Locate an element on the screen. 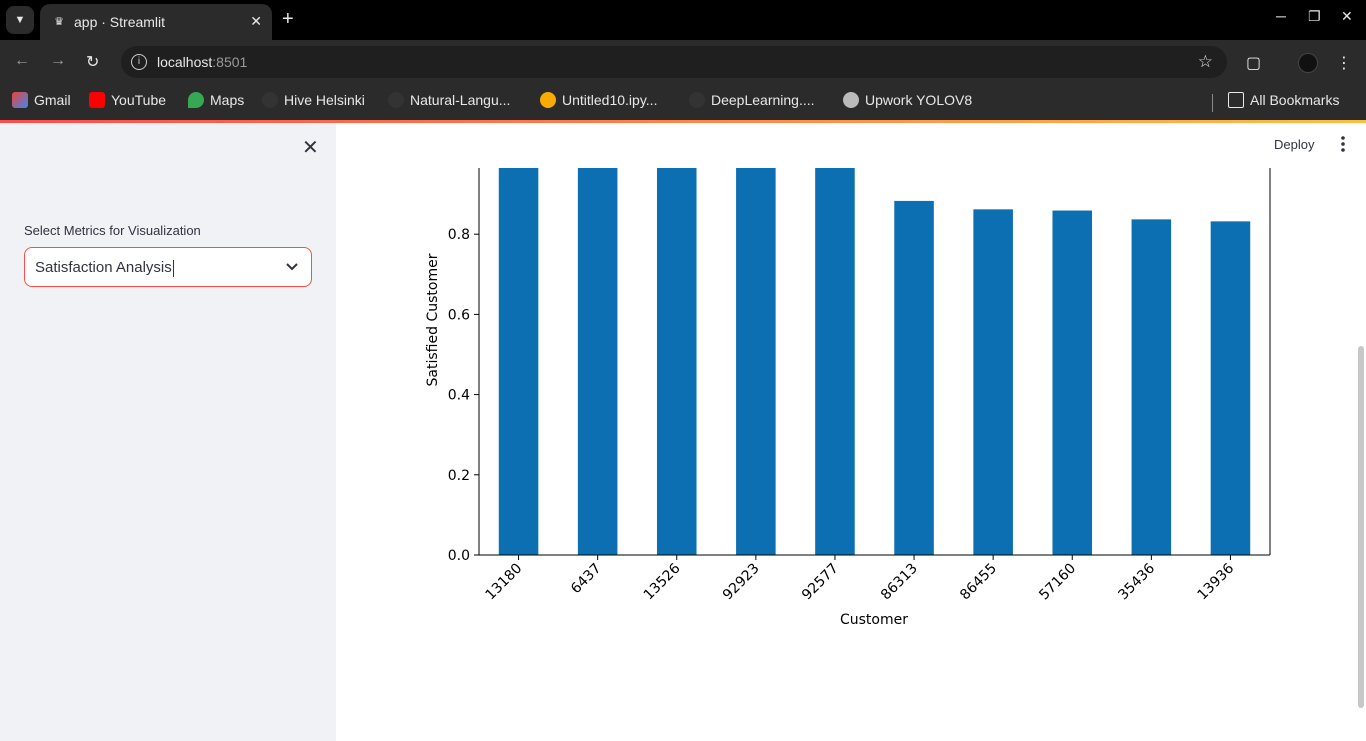 The image size is (1366, 741). reload-icon: ↻ is located at coordinates (93, 62).